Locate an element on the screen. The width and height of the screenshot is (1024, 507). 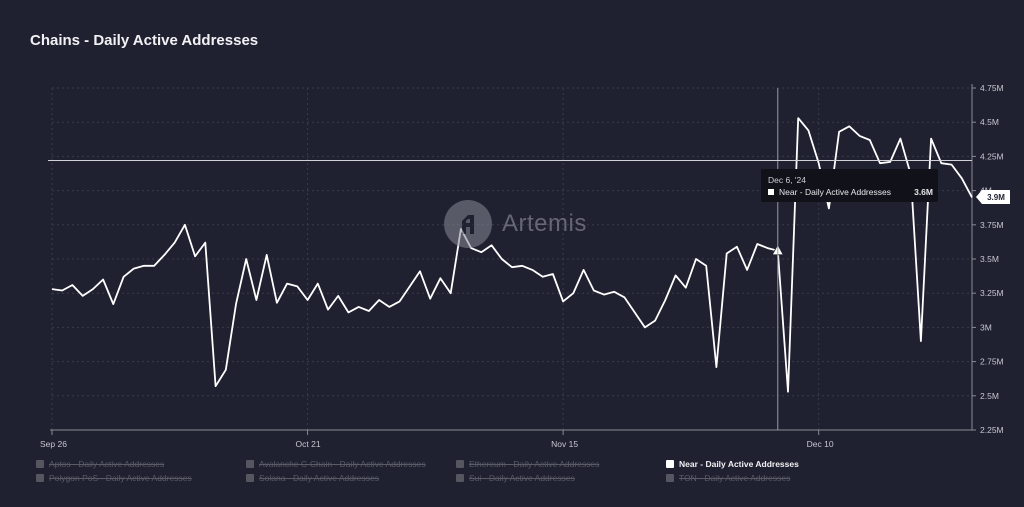
x-tick-label: Dec 10 is located at coordinates (820, 444).